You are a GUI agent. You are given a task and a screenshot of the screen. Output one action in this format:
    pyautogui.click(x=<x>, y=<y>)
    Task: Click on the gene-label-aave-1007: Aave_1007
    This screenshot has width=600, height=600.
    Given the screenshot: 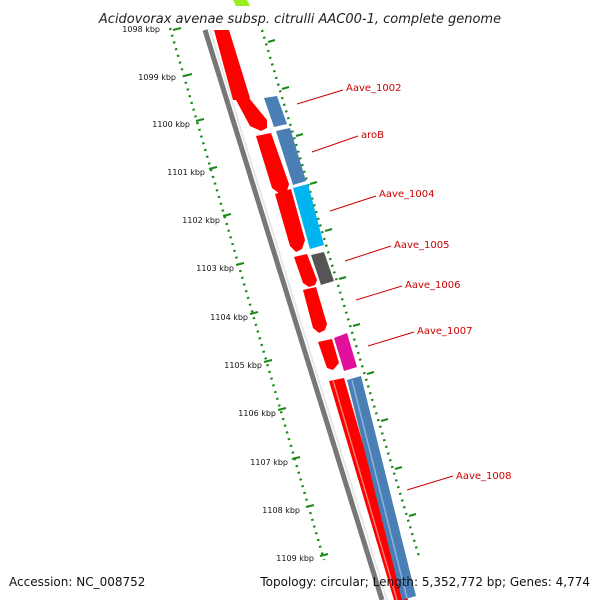 What is the action you would take?
    pyautogui.click(x=445, y=331)
    